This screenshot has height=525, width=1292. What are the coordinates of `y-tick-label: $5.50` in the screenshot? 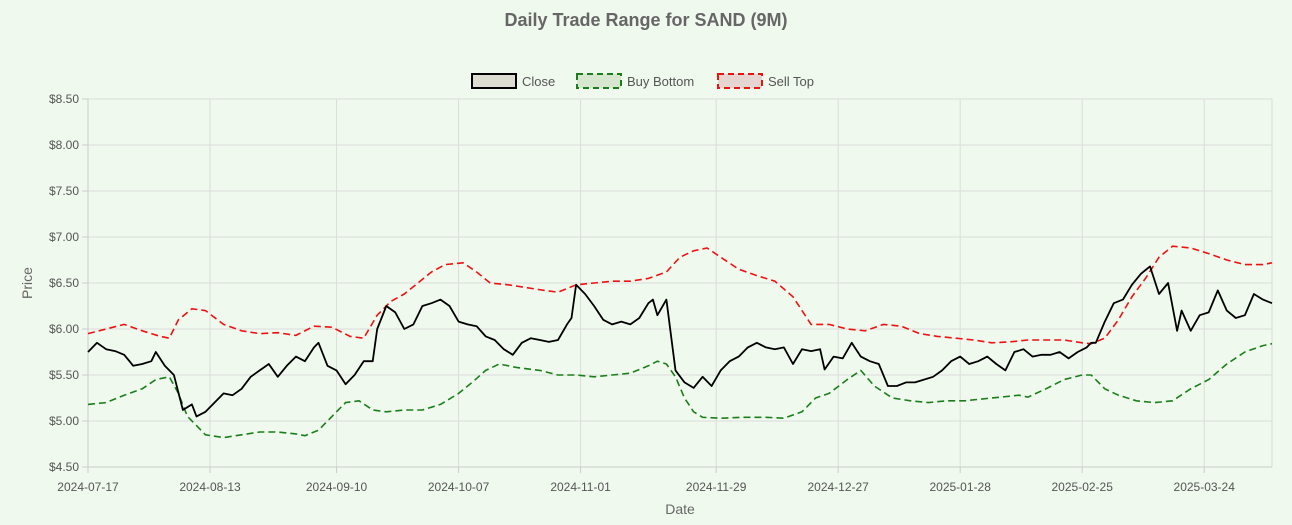 It's located at (64, 375).